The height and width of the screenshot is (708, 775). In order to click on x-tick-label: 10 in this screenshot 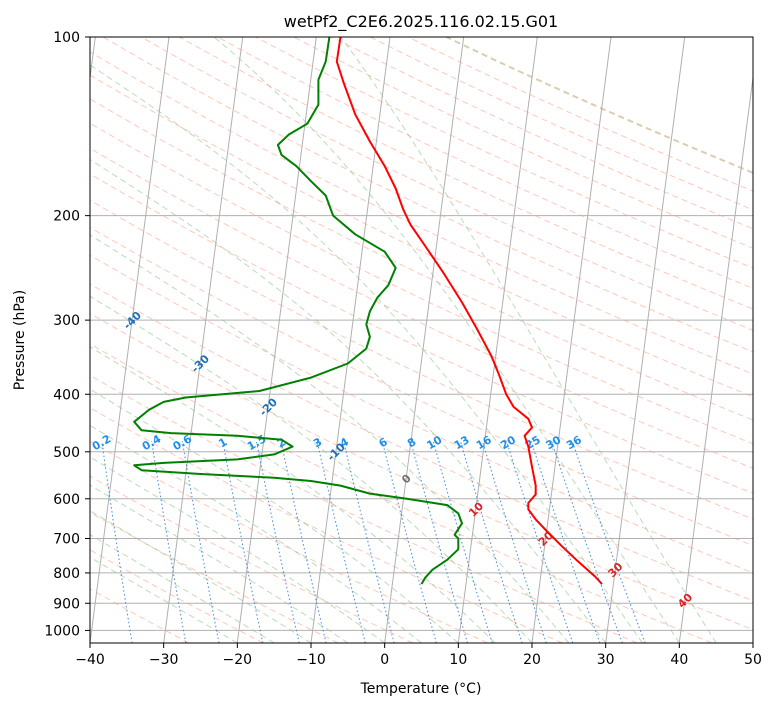, I will do `click(458, 660)`.